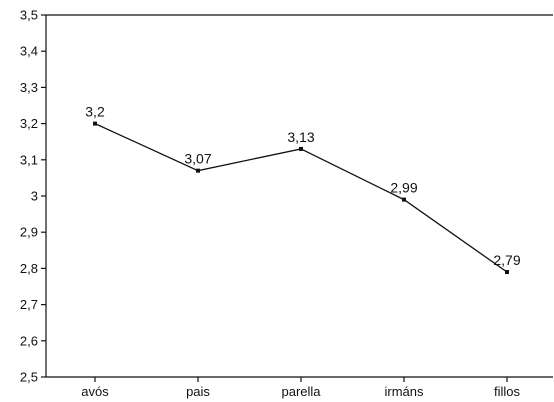 The height and width of the screenshot is (402, 554). I want to click on y-axis-ticks: 2,5 2,6 2,7 2,8 2,9 3 3,1 3,2 3,3 3,4 3,5, so click(33, 196).